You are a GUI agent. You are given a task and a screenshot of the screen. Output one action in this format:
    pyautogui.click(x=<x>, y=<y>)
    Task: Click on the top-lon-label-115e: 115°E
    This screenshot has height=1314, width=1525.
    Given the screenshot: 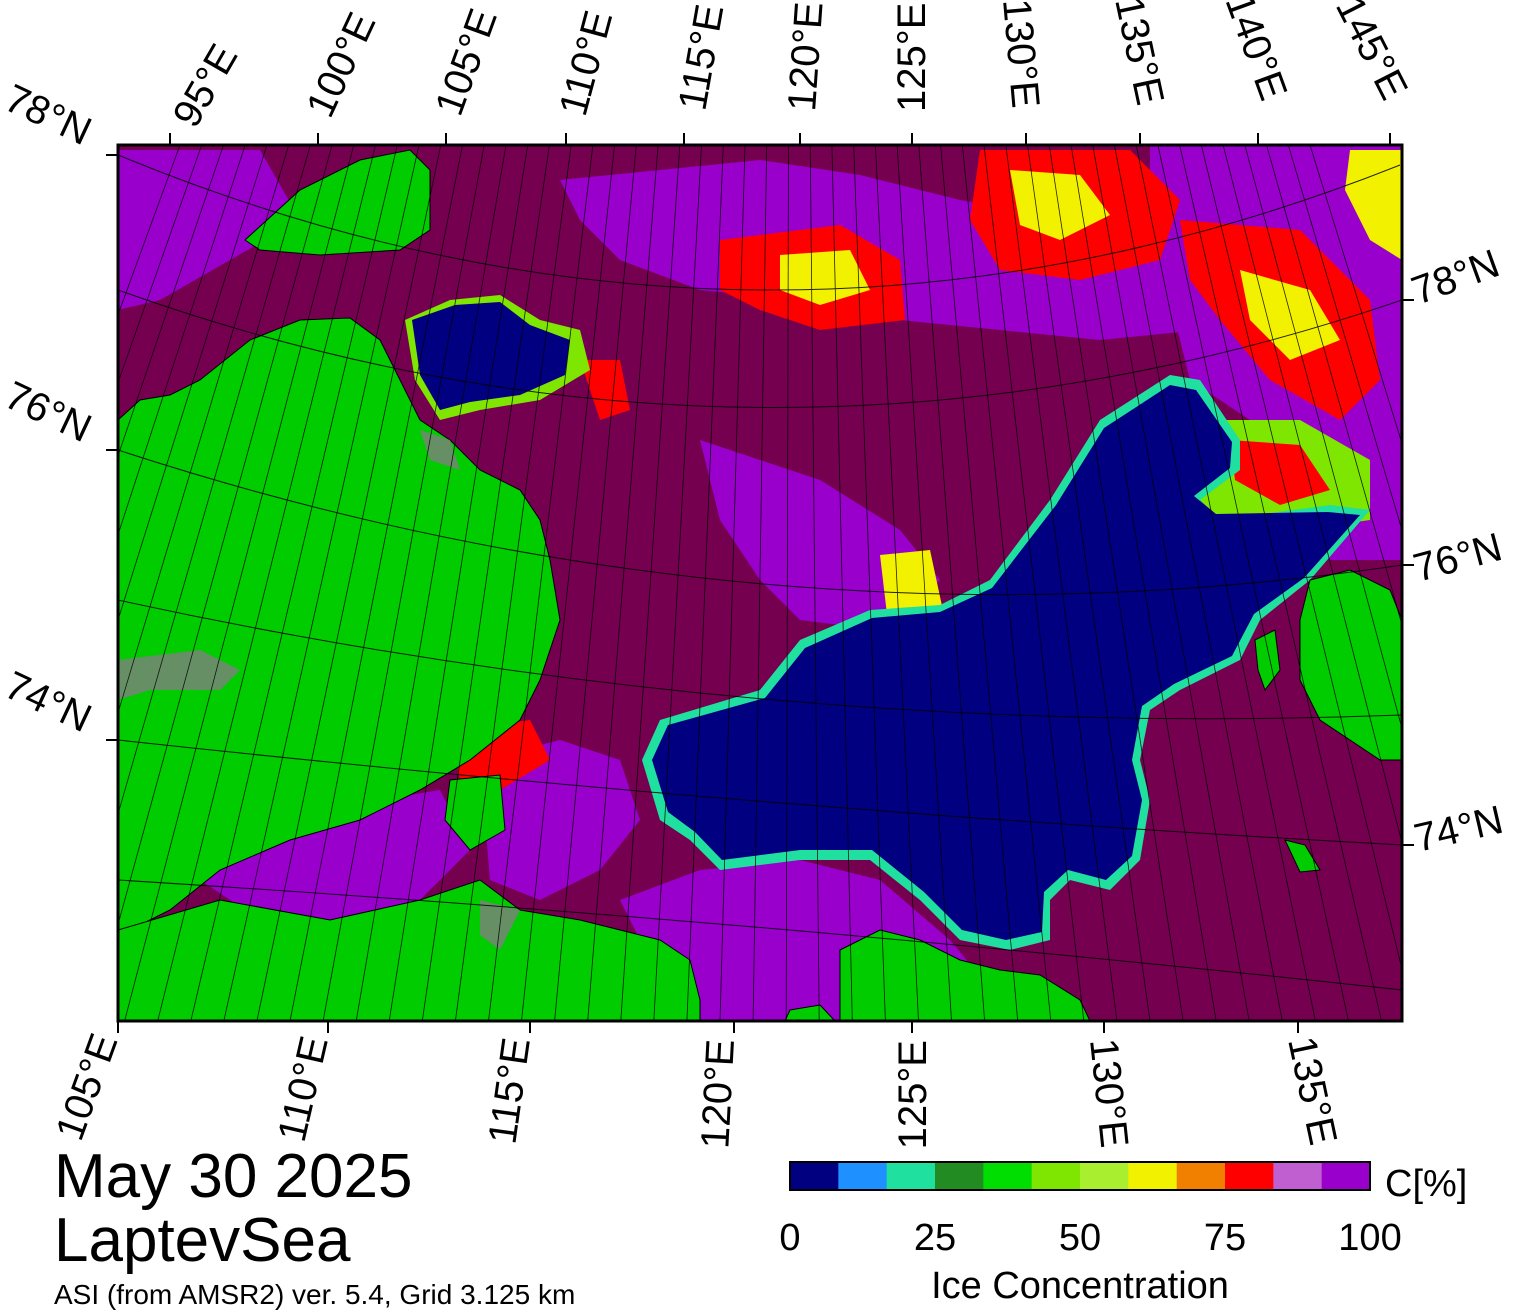 What is the action you would take?
    pyautogui.click(x=702, y=57)
    